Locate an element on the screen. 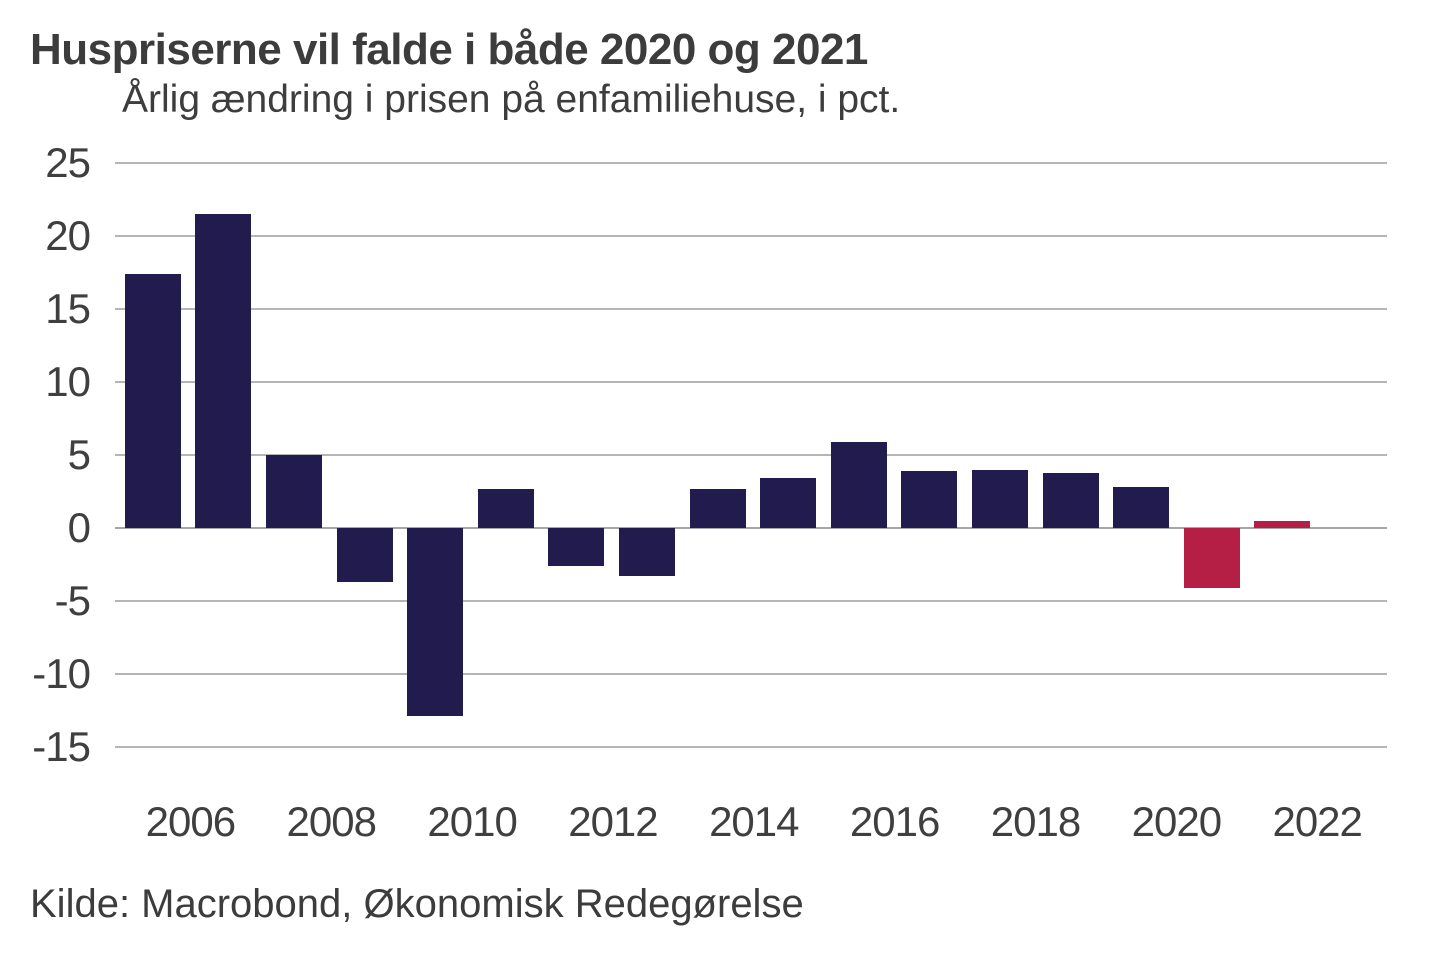 Image resolution: width=1440 pixels, height=960 pixels. x-axis-label-2012: 2012 is located at coordinates (613, 821).